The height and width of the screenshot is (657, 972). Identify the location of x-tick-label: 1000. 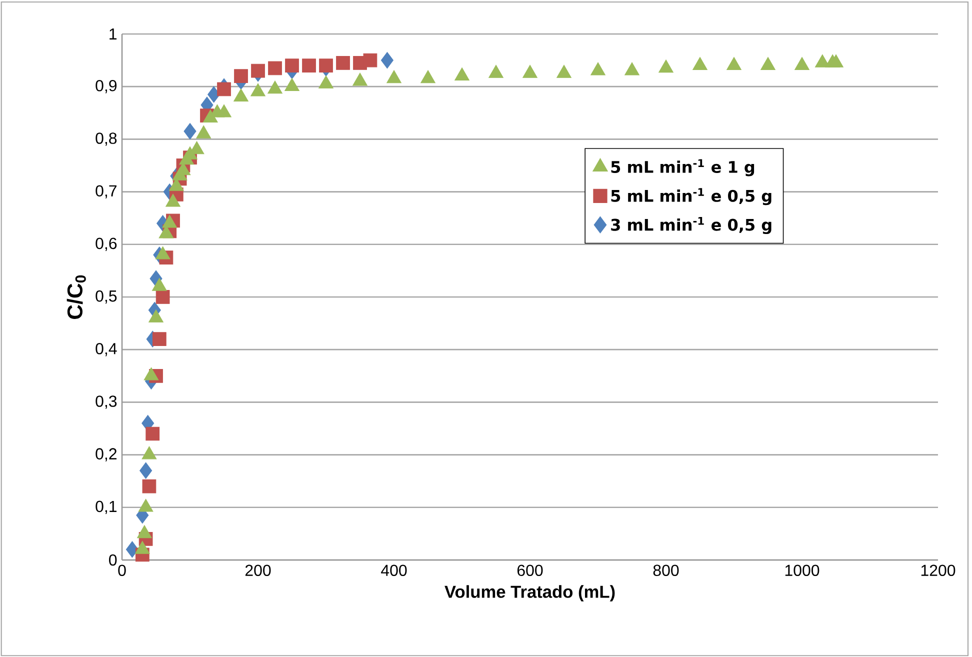
(802, 570).